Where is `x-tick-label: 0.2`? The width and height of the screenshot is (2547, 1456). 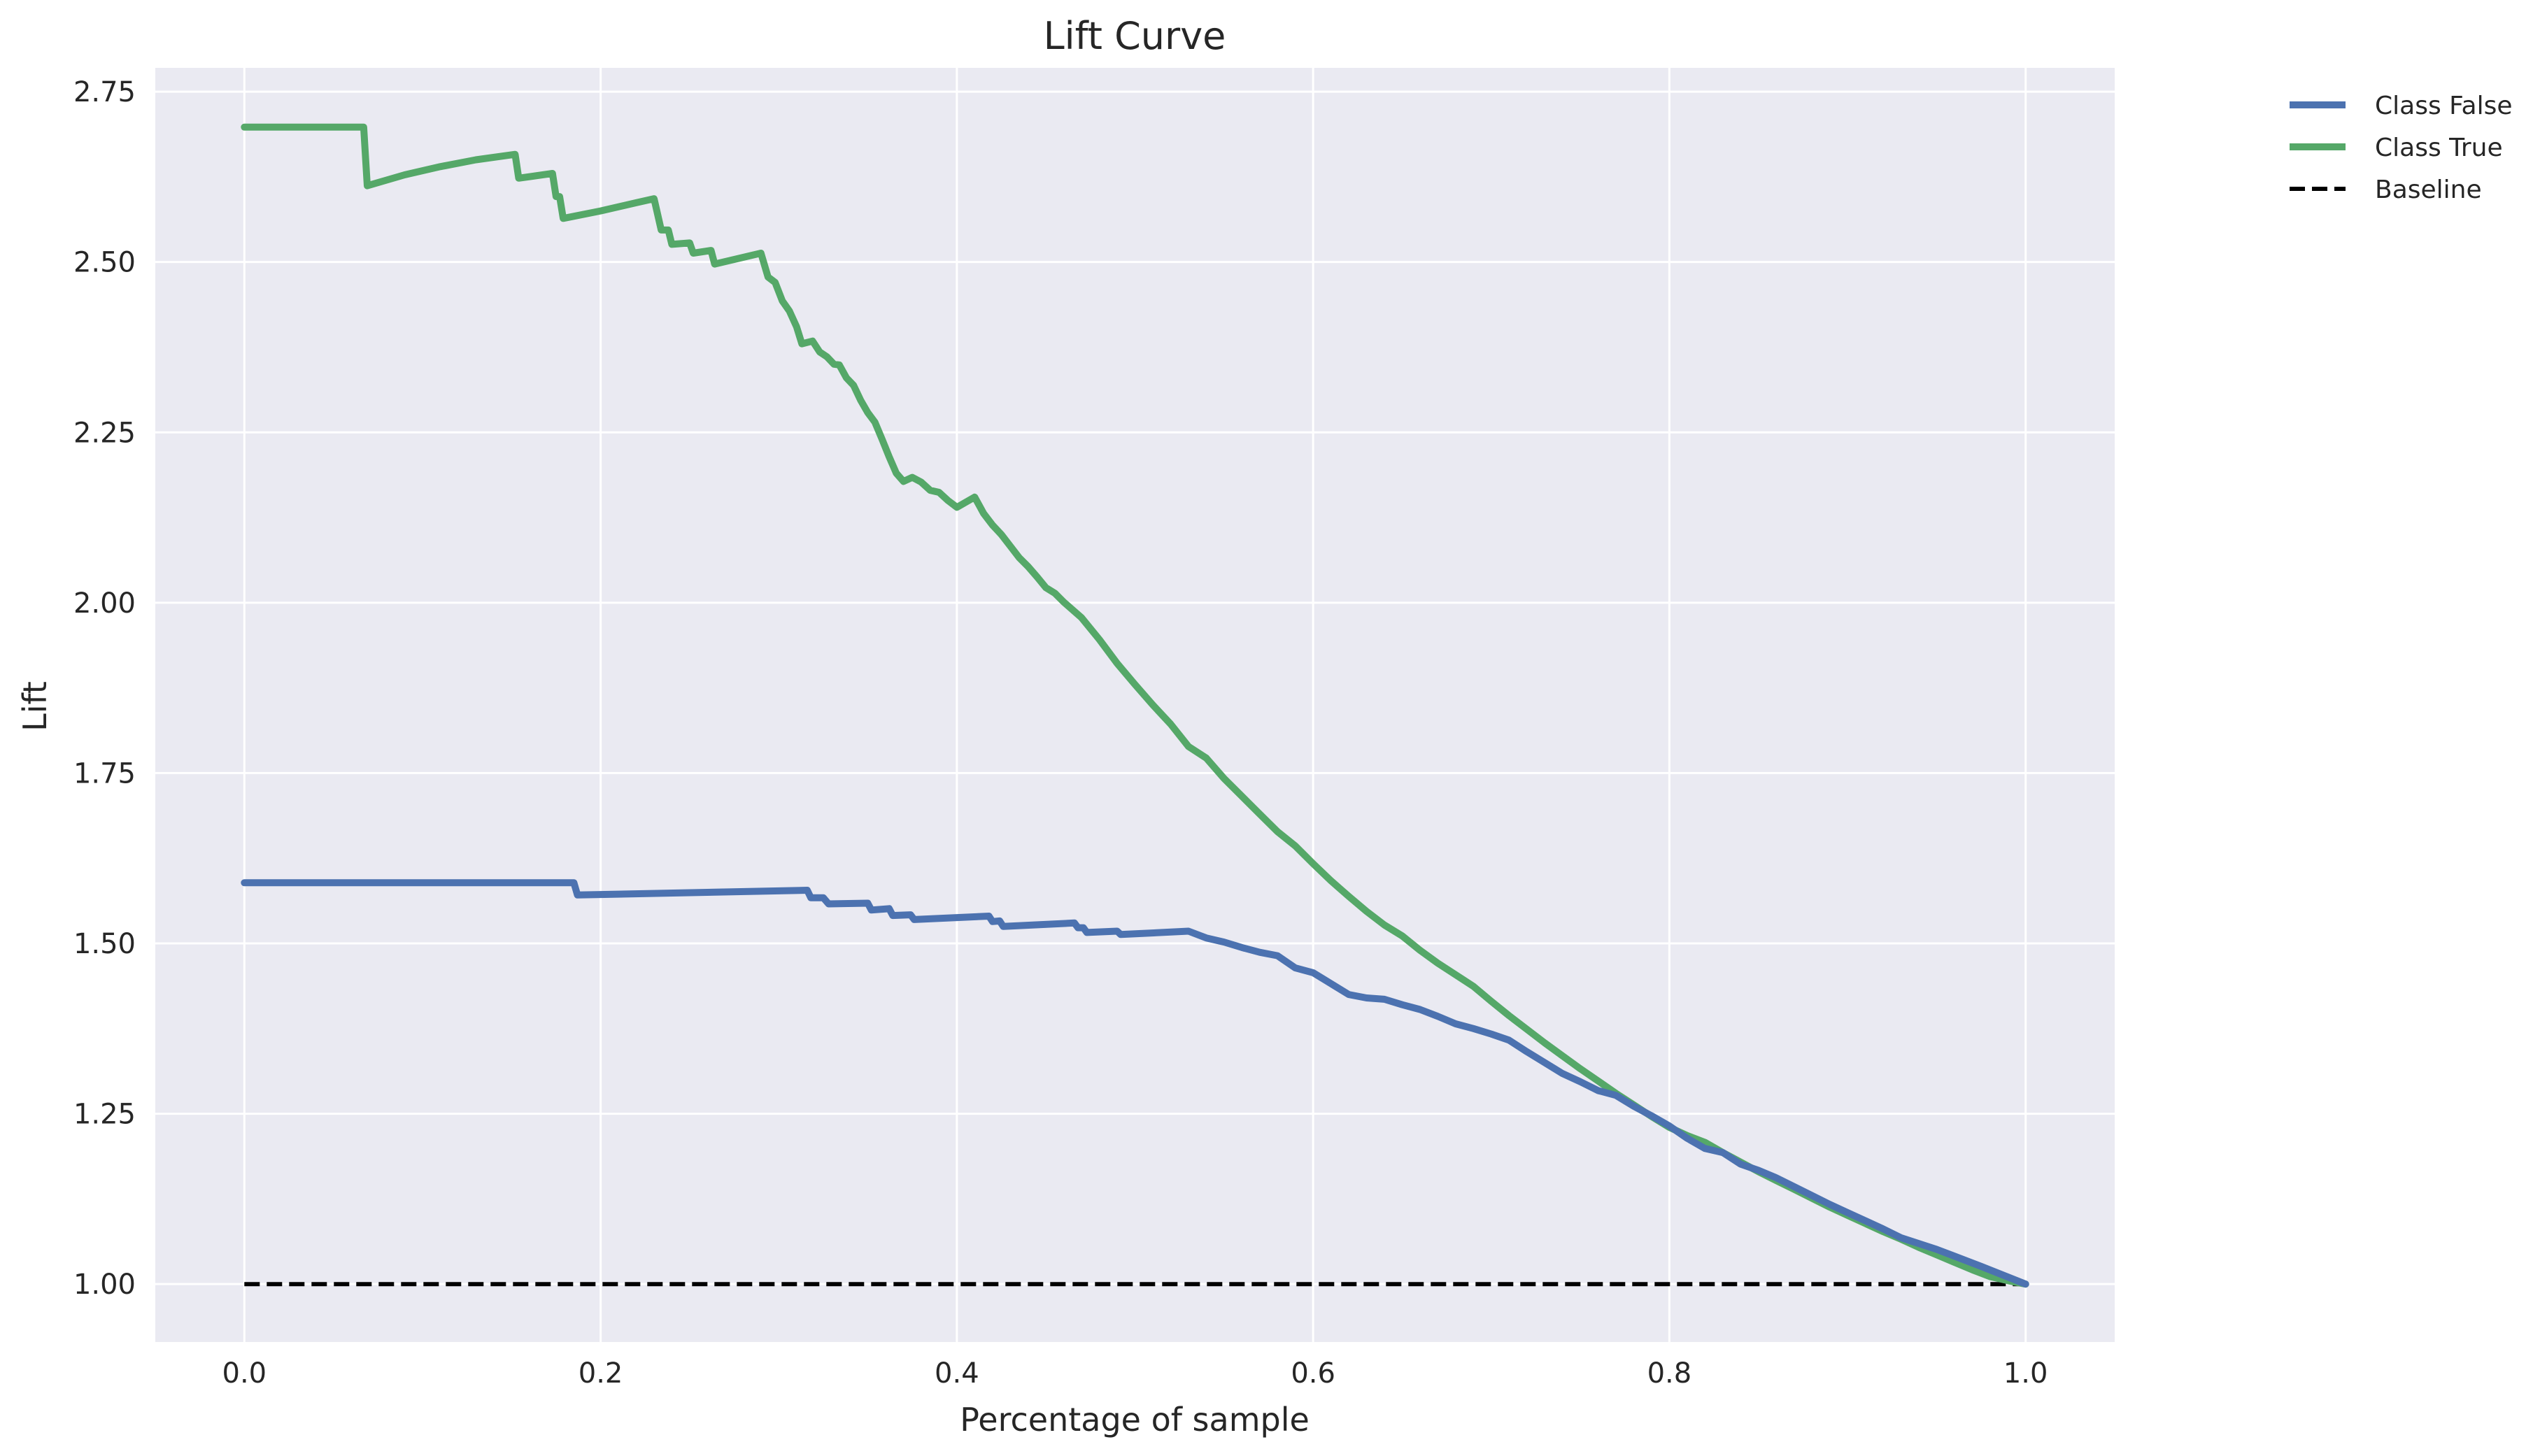
x-tick-label: 0.2 is located at coordinates (601, 1373).